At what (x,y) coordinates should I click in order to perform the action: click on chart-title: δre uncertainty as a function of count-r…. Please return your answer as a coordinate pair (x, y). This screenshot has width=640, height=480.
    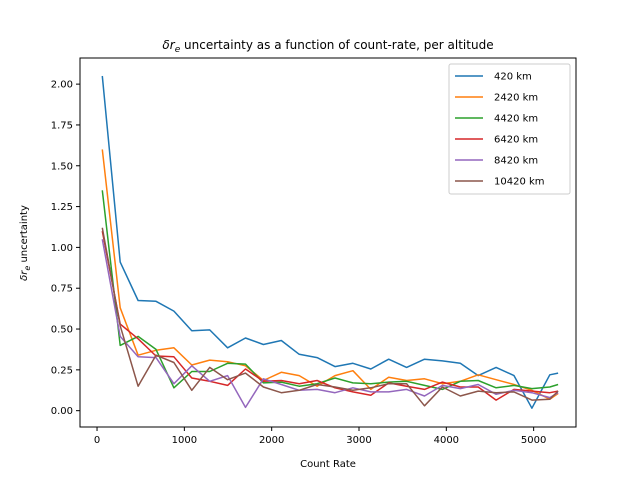
    Looking at the image, I should click on (327, 46).